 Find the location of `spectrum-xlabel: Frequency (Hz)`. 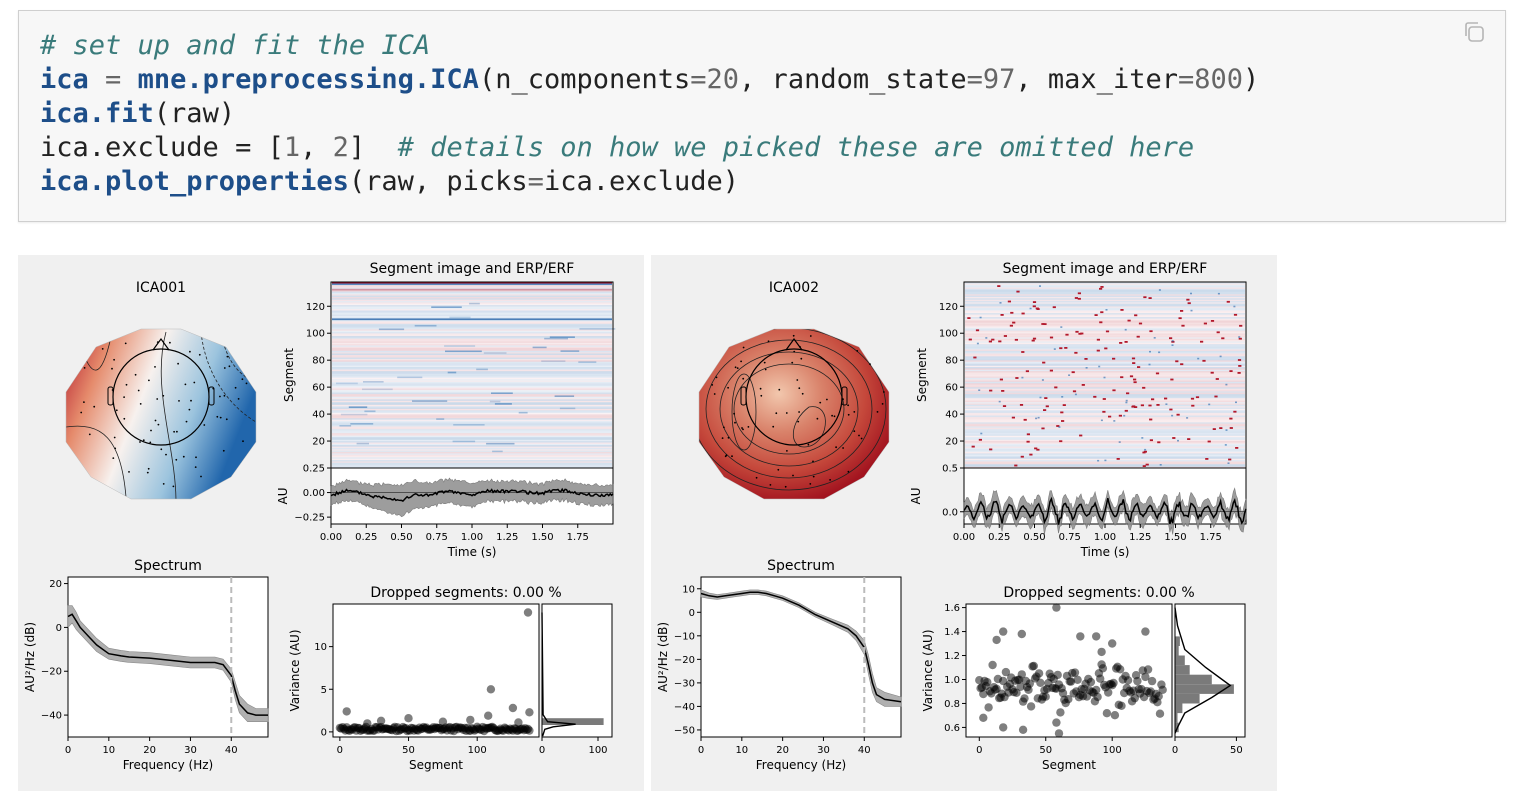

spectrum-xlabel: Frequency (Hz) is located at coordinates (168, 765).